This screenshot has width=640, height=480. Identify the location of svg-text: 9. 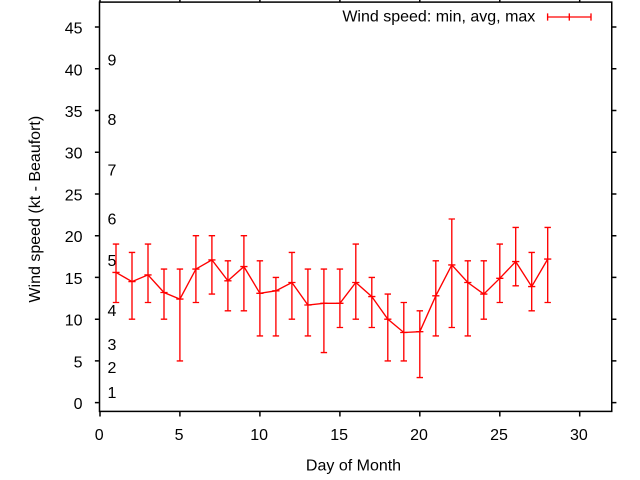
(112, 61).